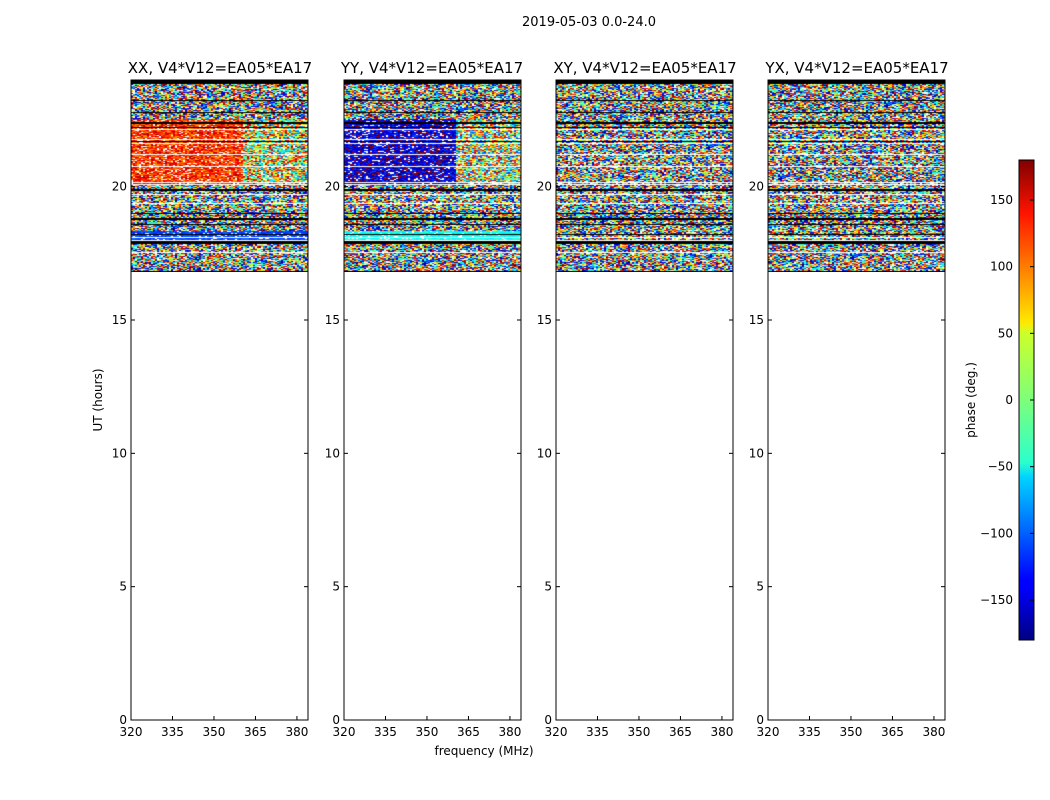 This screenshot has width=1050, height=800. Describe the element at coordinates (1001, 267) in the screenshot. I see `colorbar-tick-label: 100` at that location.